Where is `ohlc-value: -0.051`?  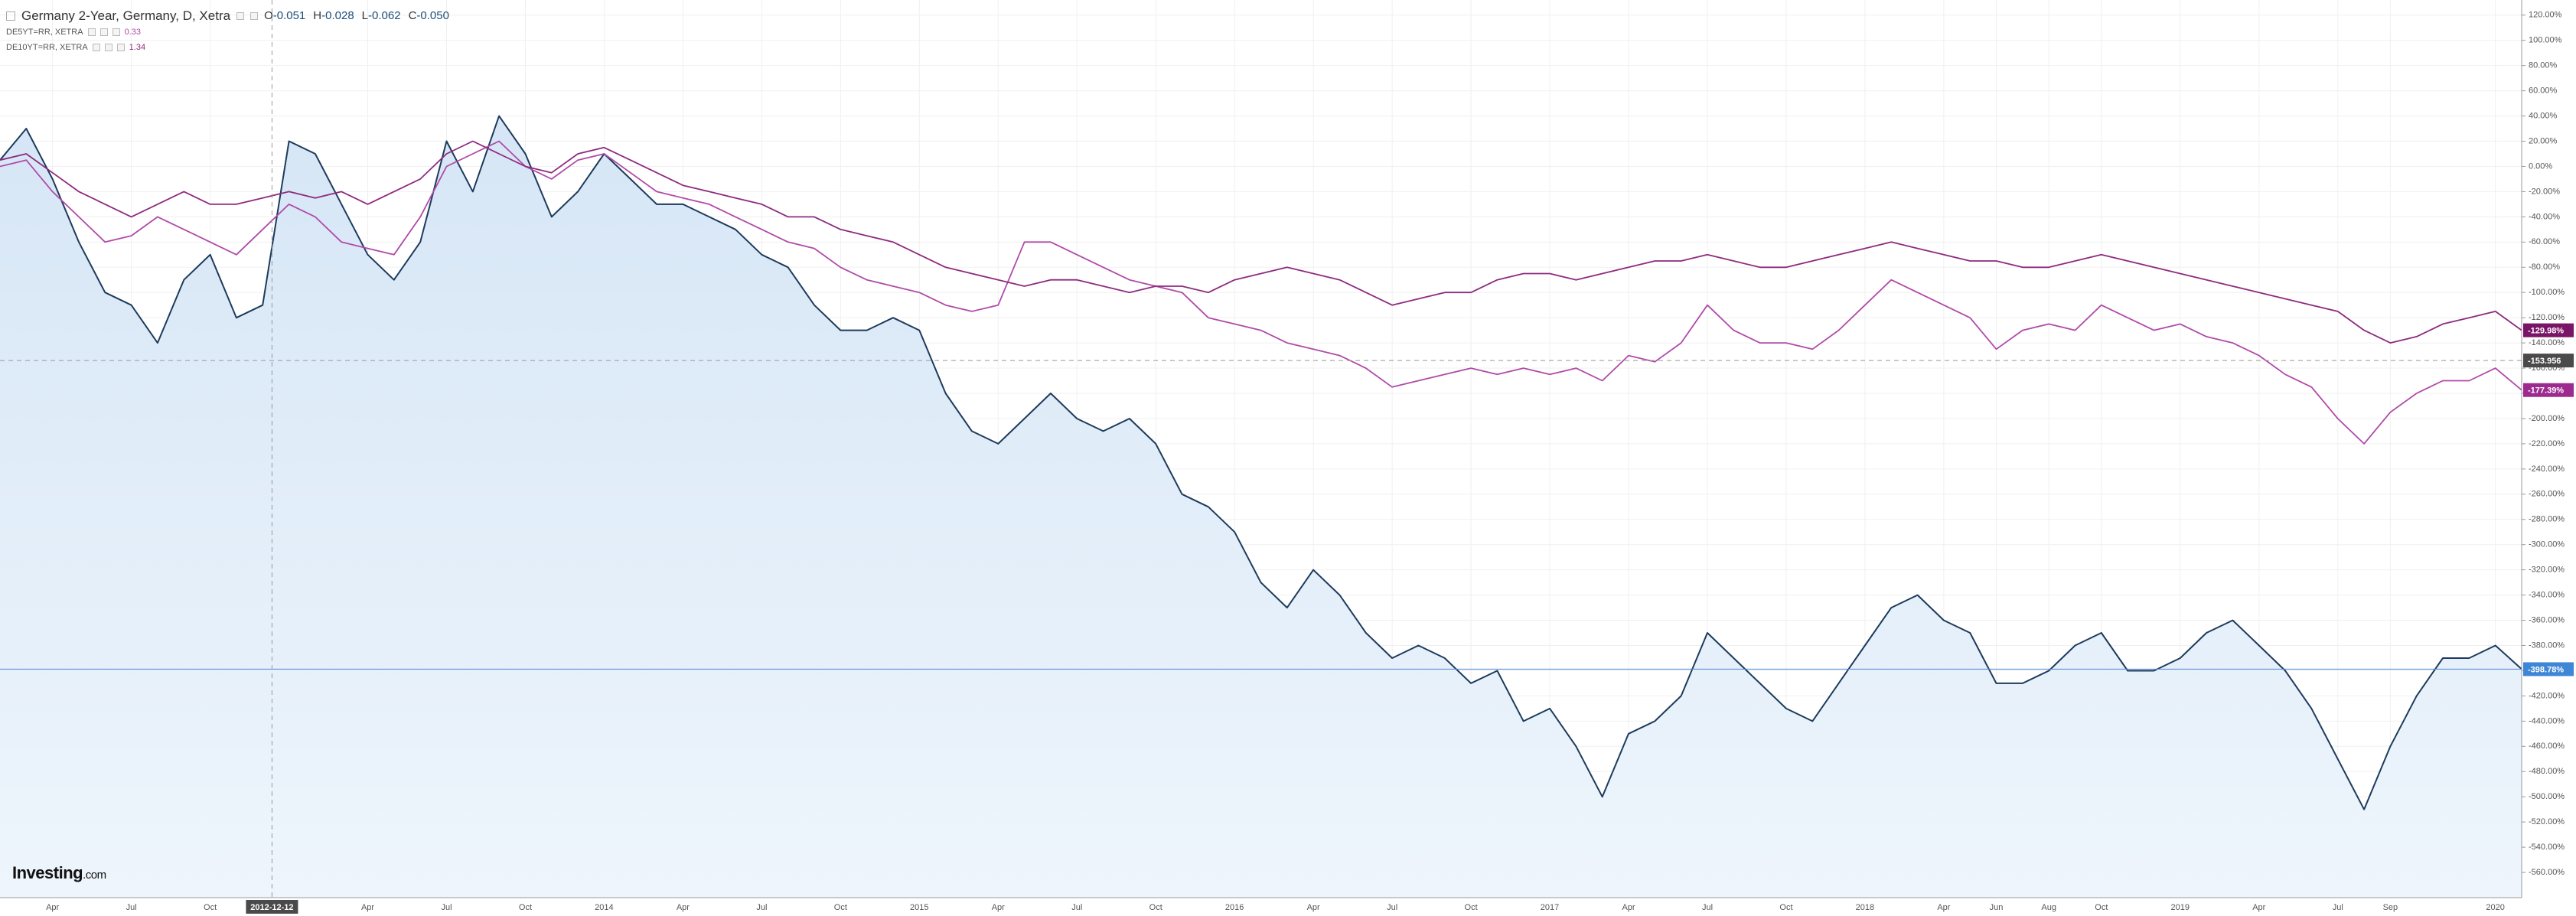 ohlc-value: -0.051 is located at coordinates (289, 15).